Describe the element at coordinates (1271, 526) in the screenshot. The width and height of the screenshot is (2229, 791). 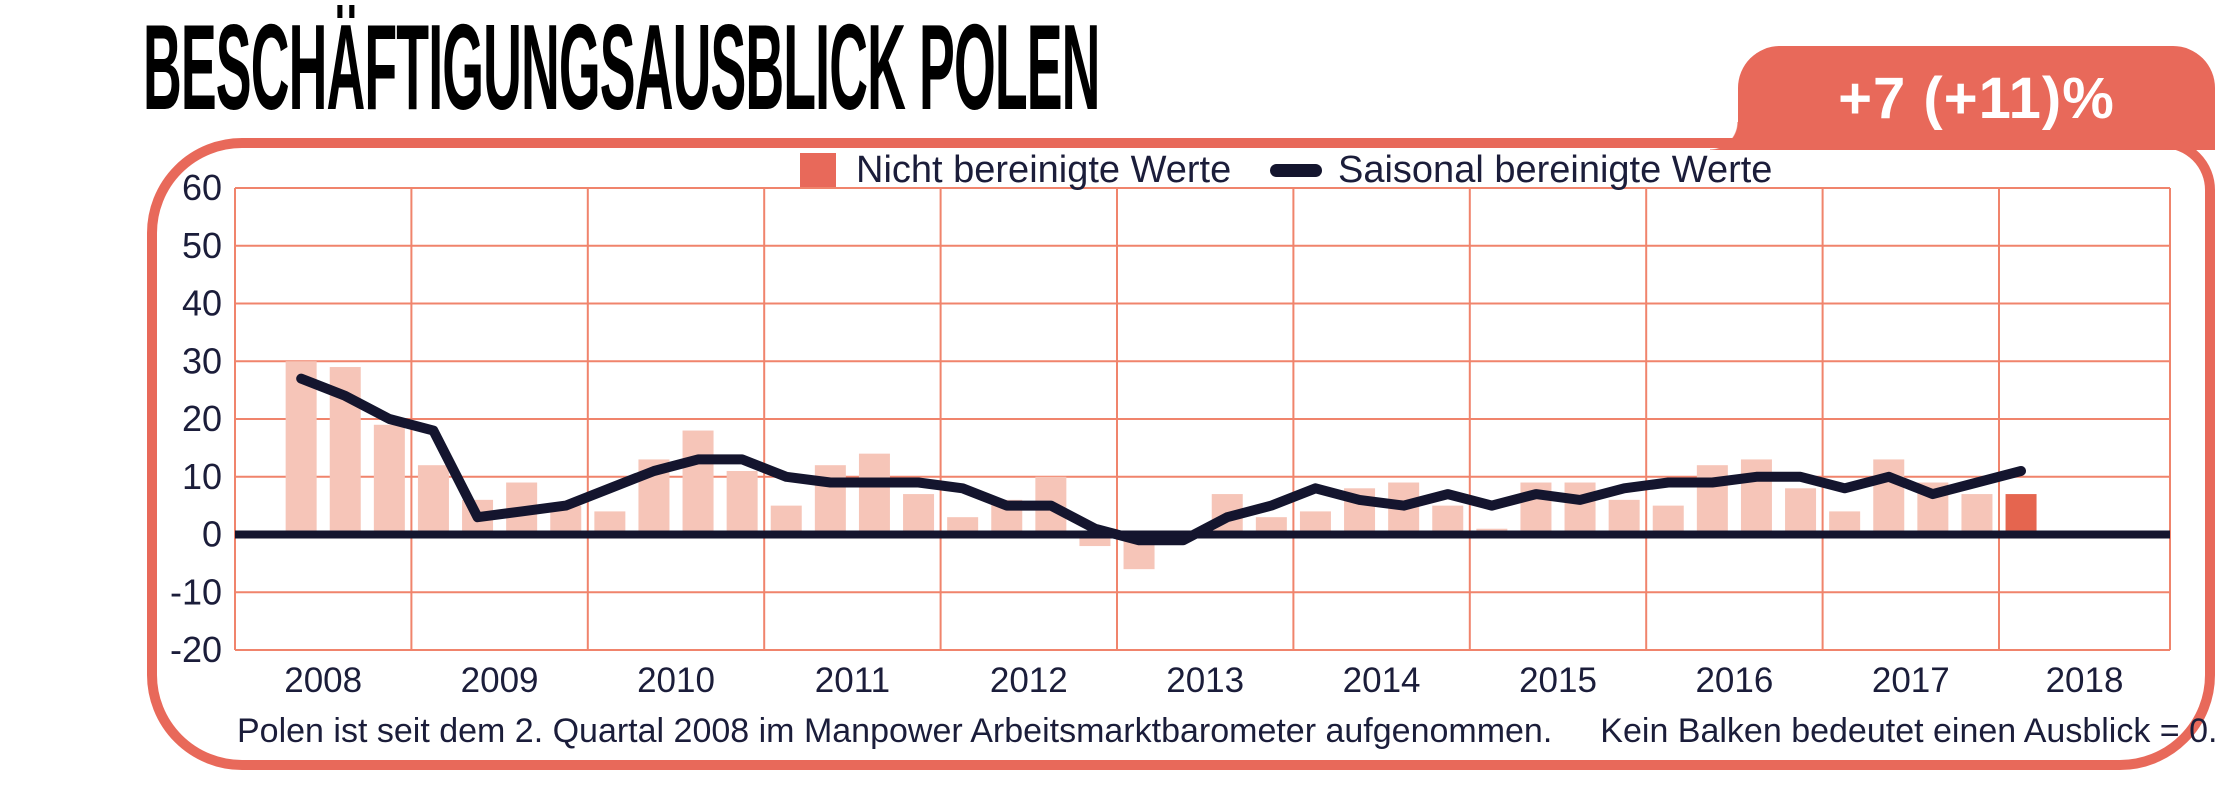
I see `bar-2013-Q4` at that location.